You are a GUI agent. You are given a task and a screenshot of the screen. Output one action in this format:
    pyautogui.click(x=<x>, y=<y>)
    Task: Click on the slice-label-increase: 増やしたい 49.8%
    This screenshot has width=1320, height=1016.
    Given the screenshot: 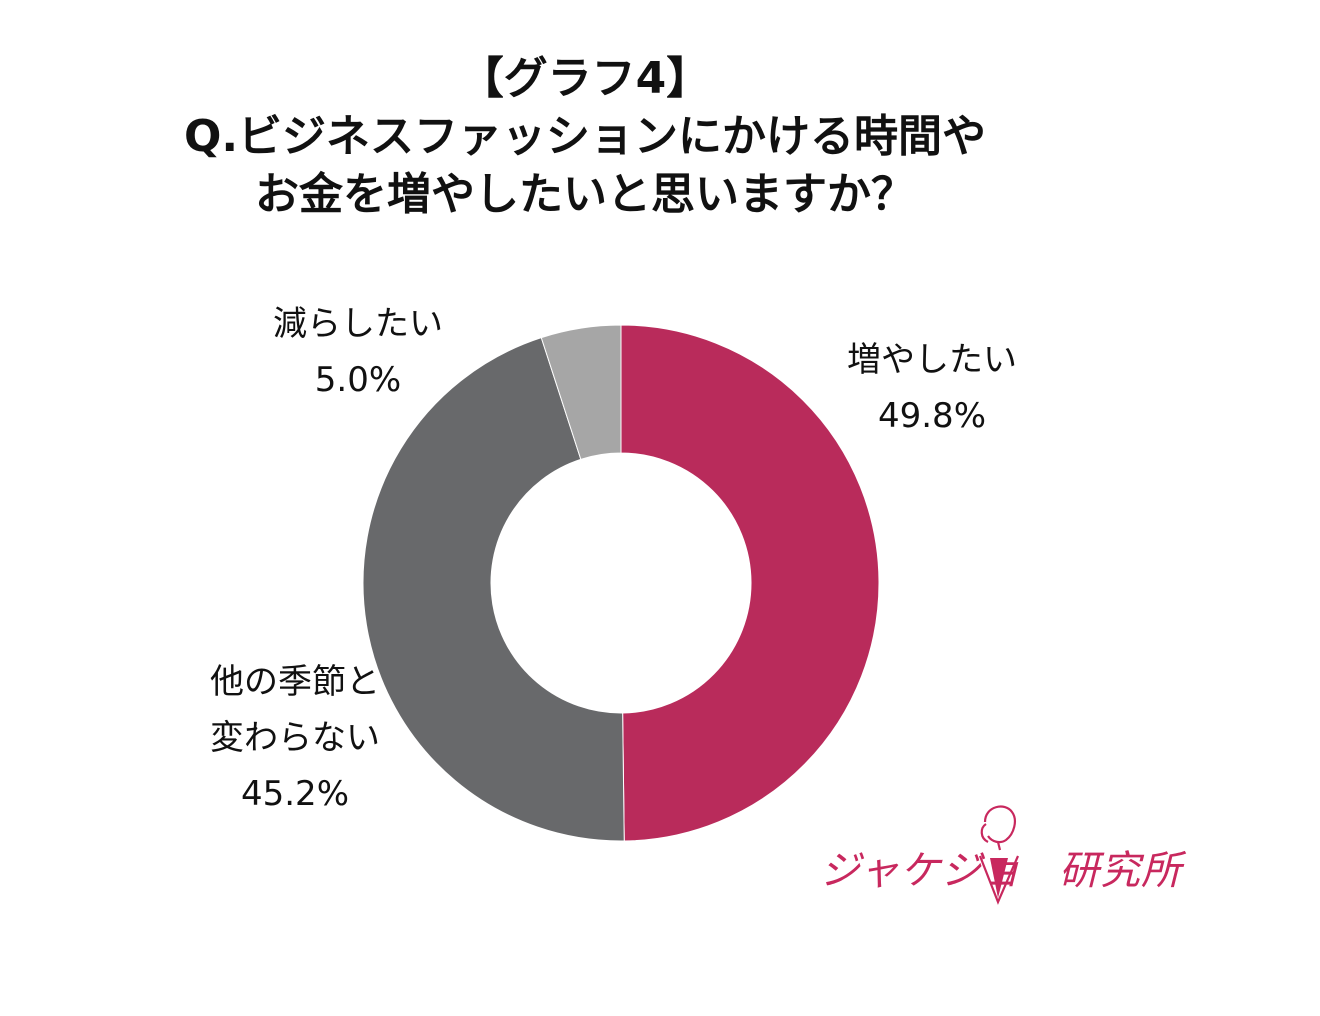 What is the action you would take?
    pyautogui.click(x=932, y=388)
    